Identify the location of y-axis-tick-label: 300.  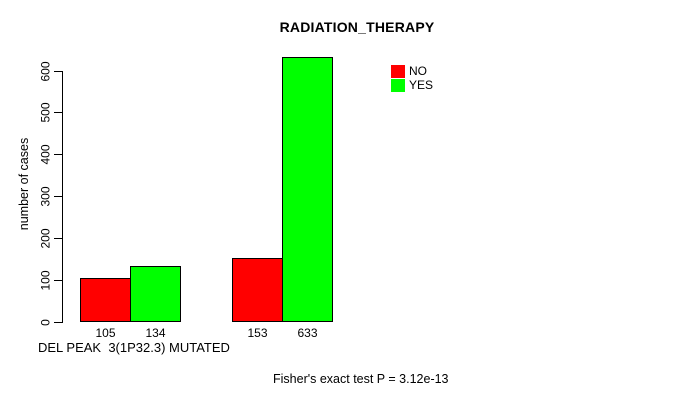
(45, 196).